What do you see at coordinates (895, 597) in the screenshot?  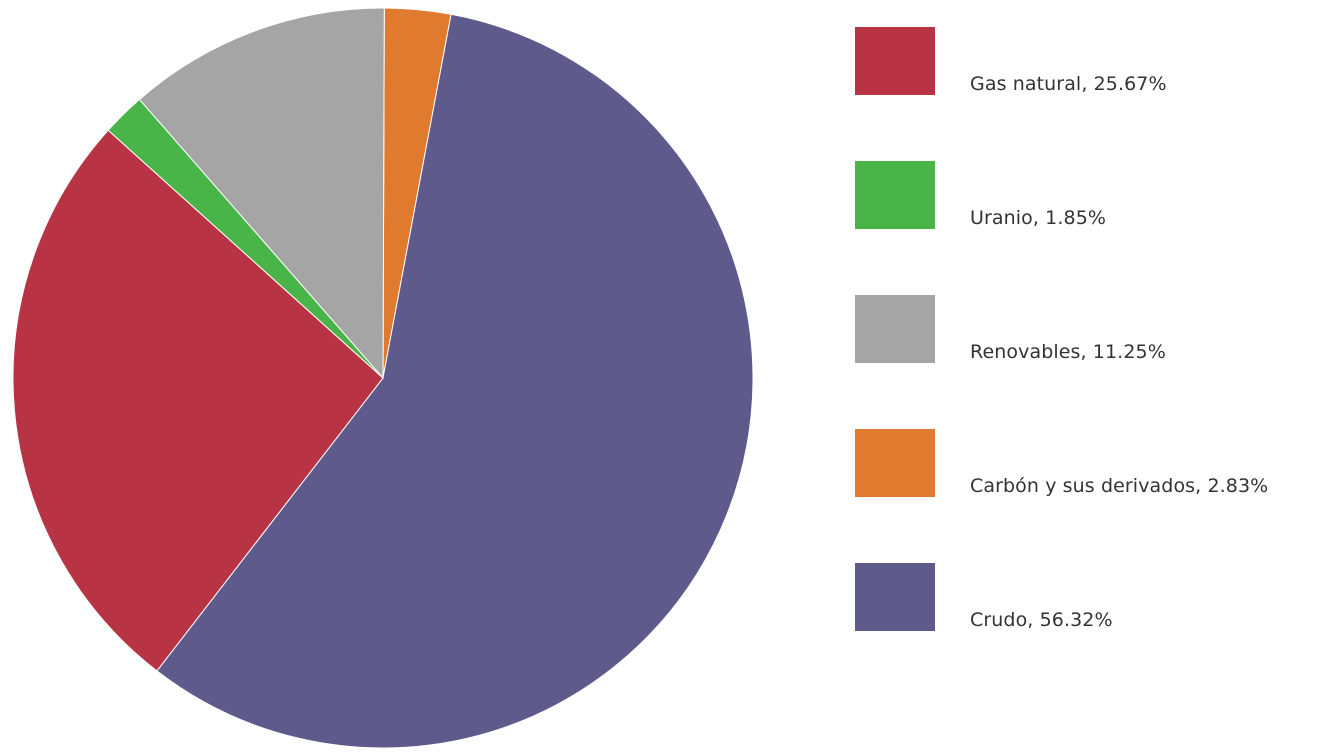 I see `legend-swatch-crudo` at bounding box center [895, 597].